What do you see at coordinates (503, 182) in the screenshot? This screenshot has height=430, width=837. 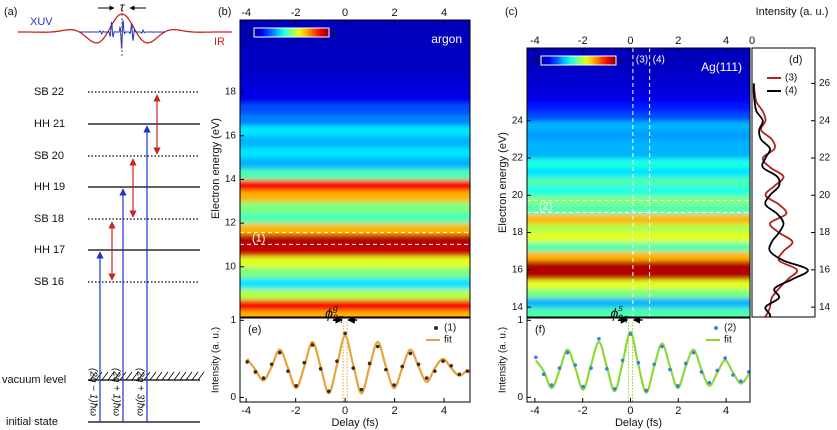 I see `y-axis-label: Electron energy (eV)` at bounding box center [503, 182].